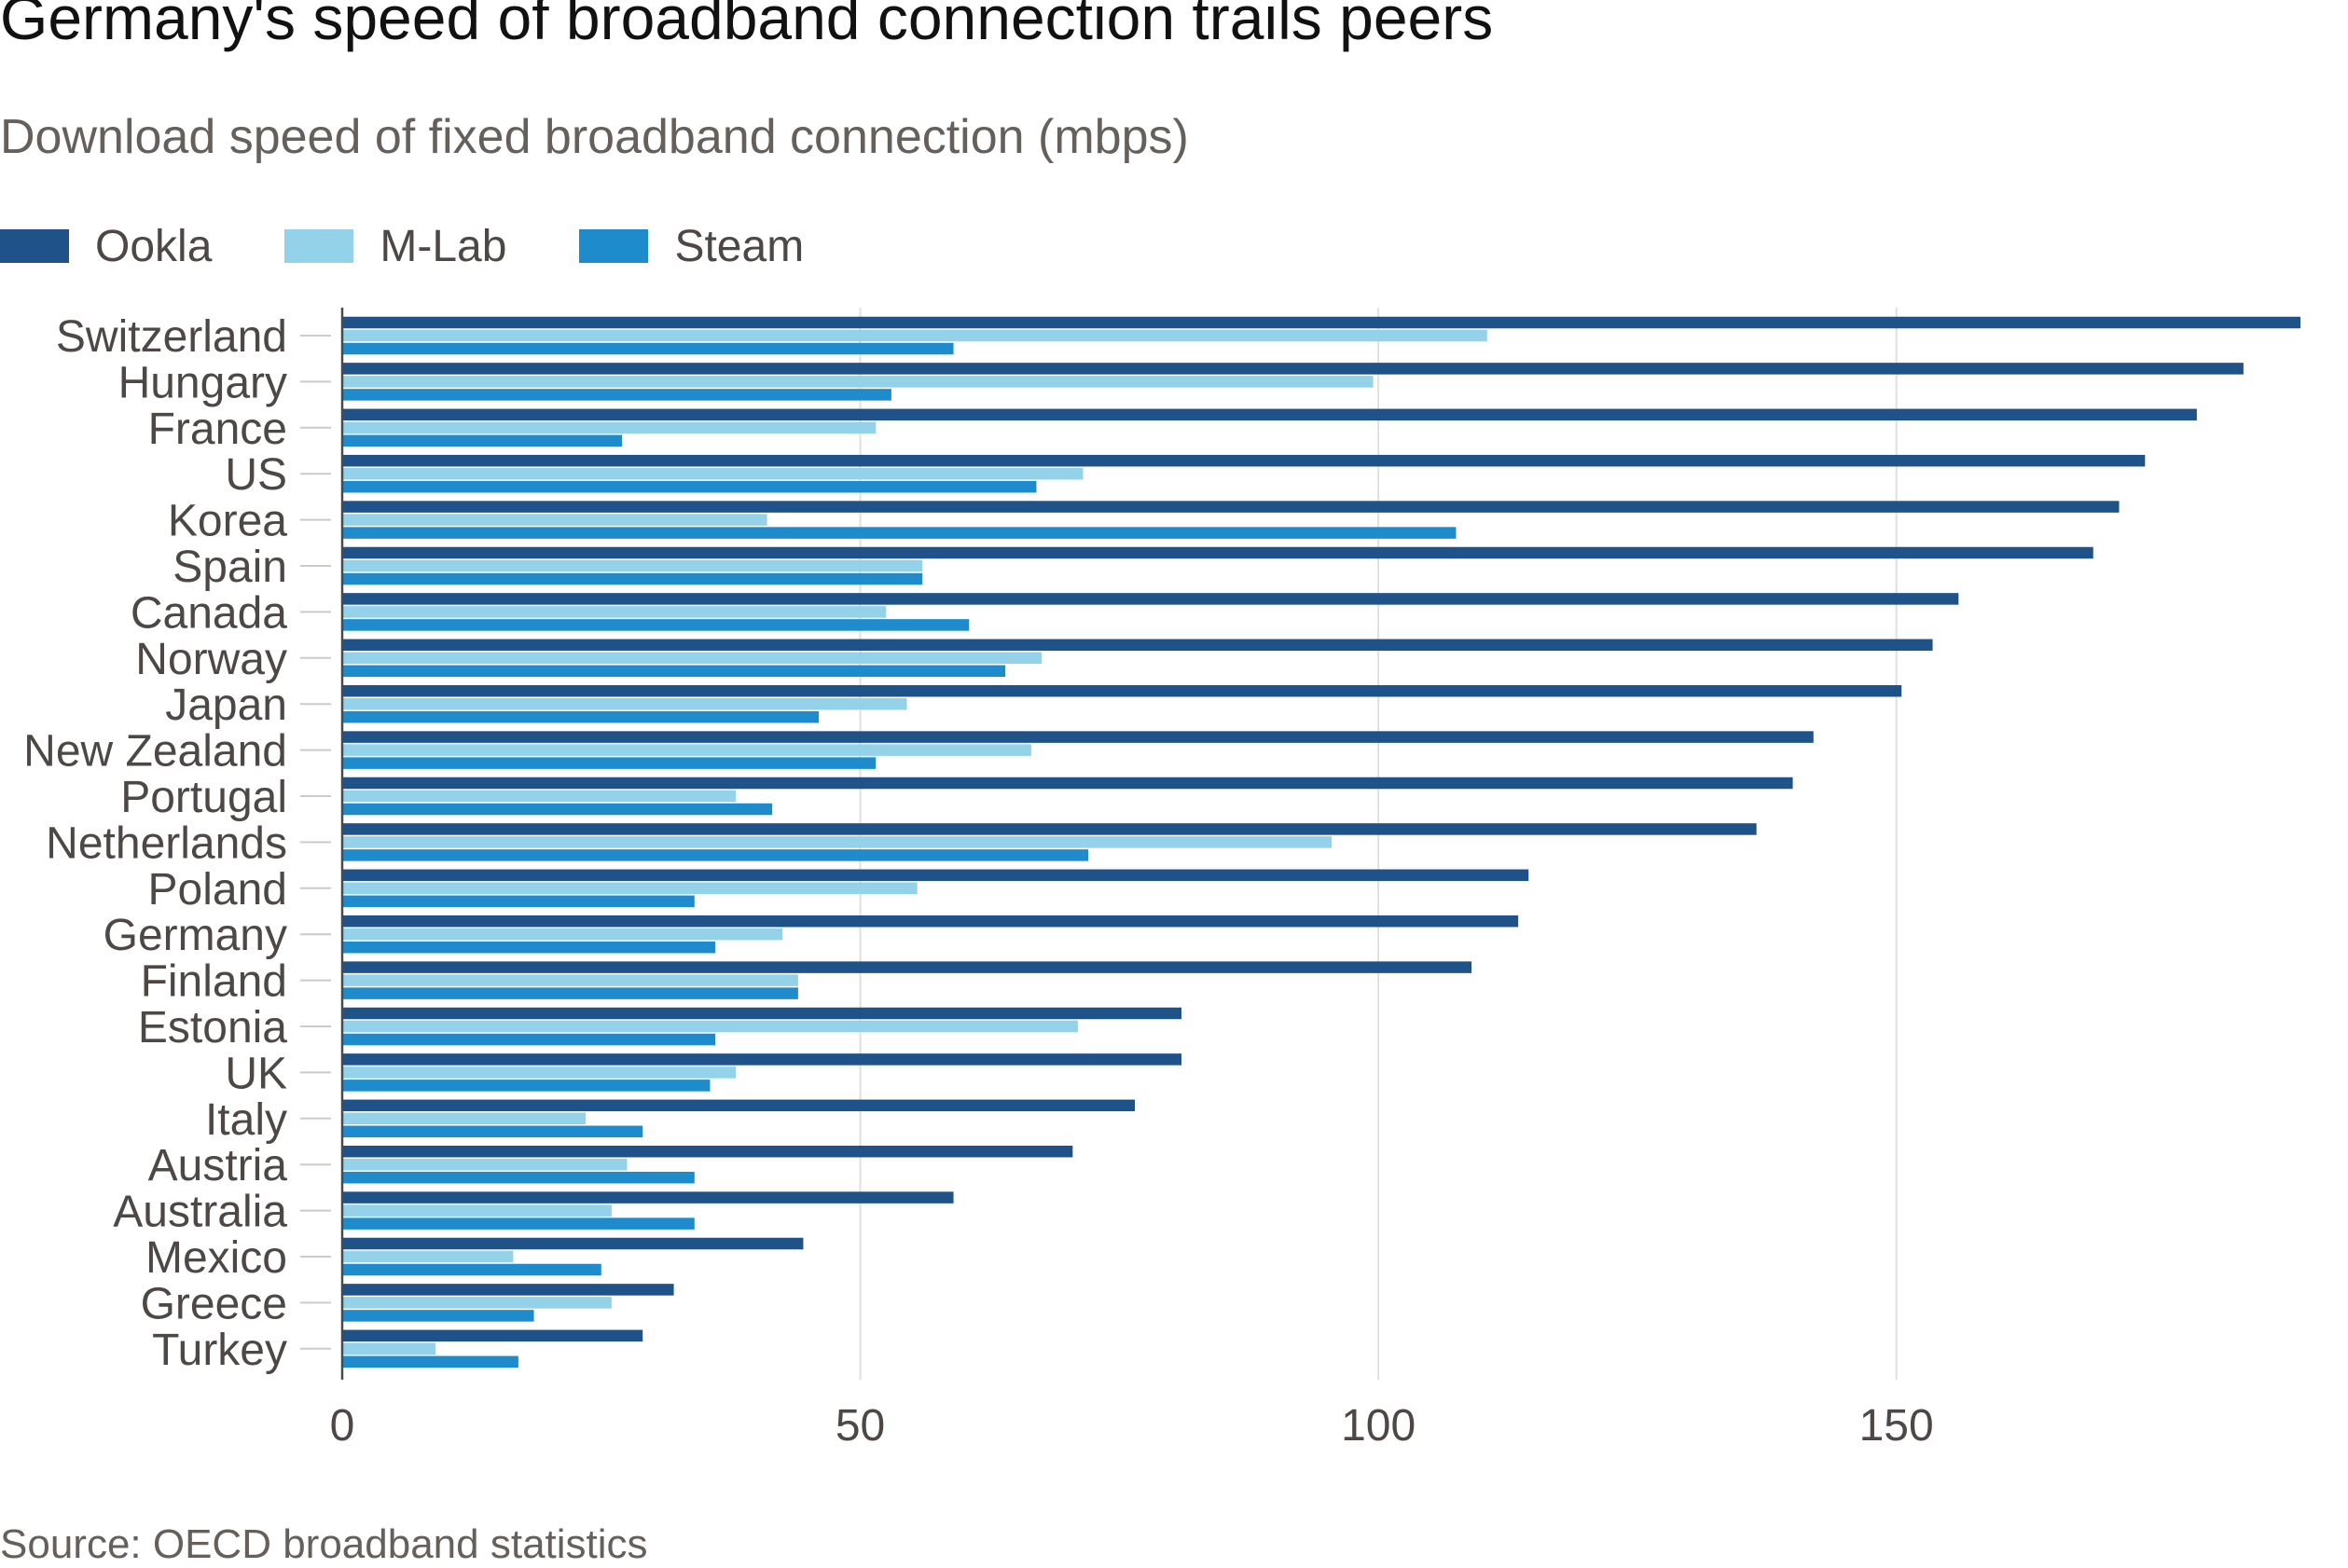  I want to click on category-label: Austria, so click(218, 1165).